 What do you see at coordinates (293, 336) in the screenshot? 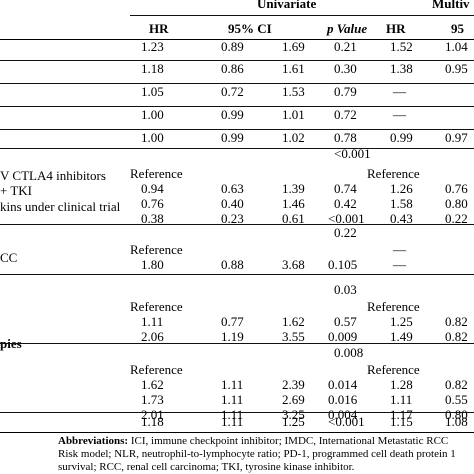
I see `ci-upper-value: 3.55` at bounding box center [293, 336].